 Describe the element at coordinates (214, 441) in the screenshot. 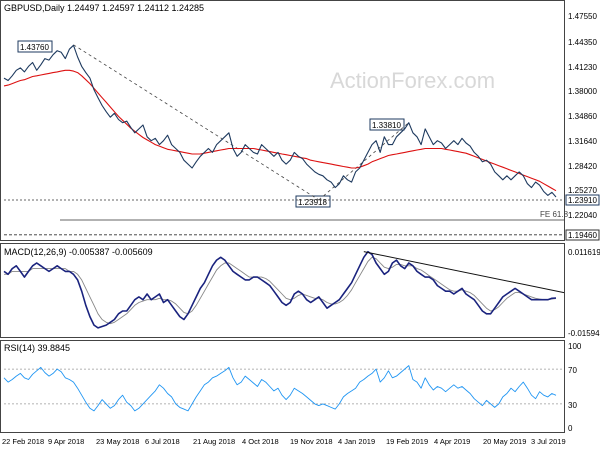

I see `x-tick-label: 21 Aug 2018` at that location.